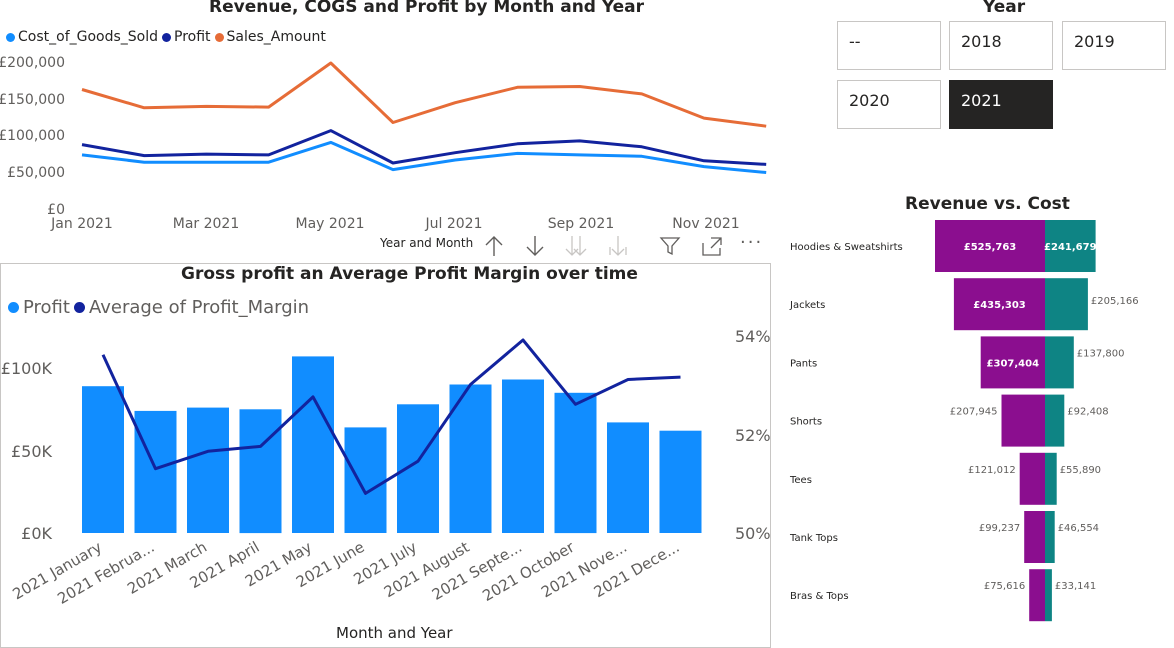 The height and width of the screenshot is (648, 1174). What do you see at coordinates (1080, 470) in the screenshot?
I see `cost-data-label: £55,890` at bounding box center [1080, 470].